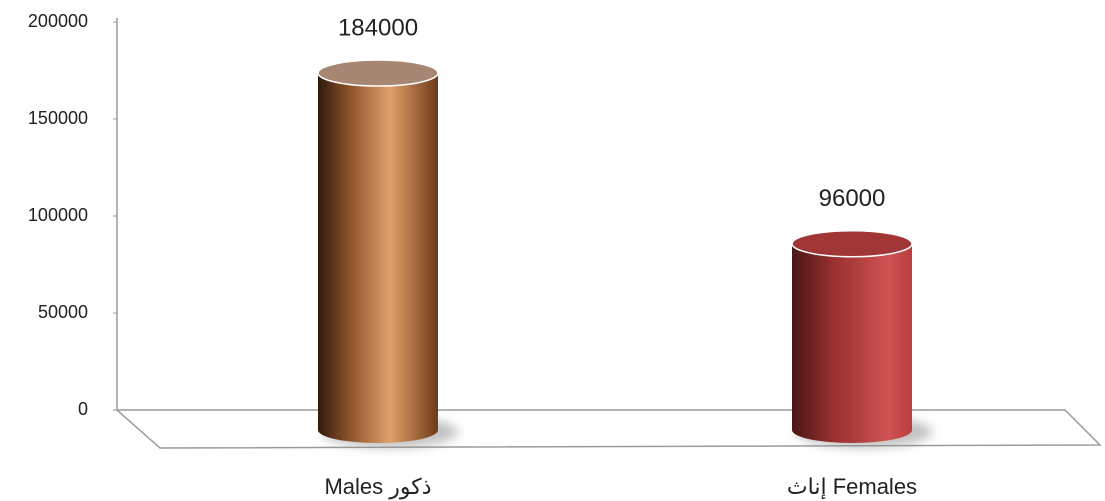 This screenshot has height=501, width=1105. I want to click on value-label: 96000, so click(852, 198).